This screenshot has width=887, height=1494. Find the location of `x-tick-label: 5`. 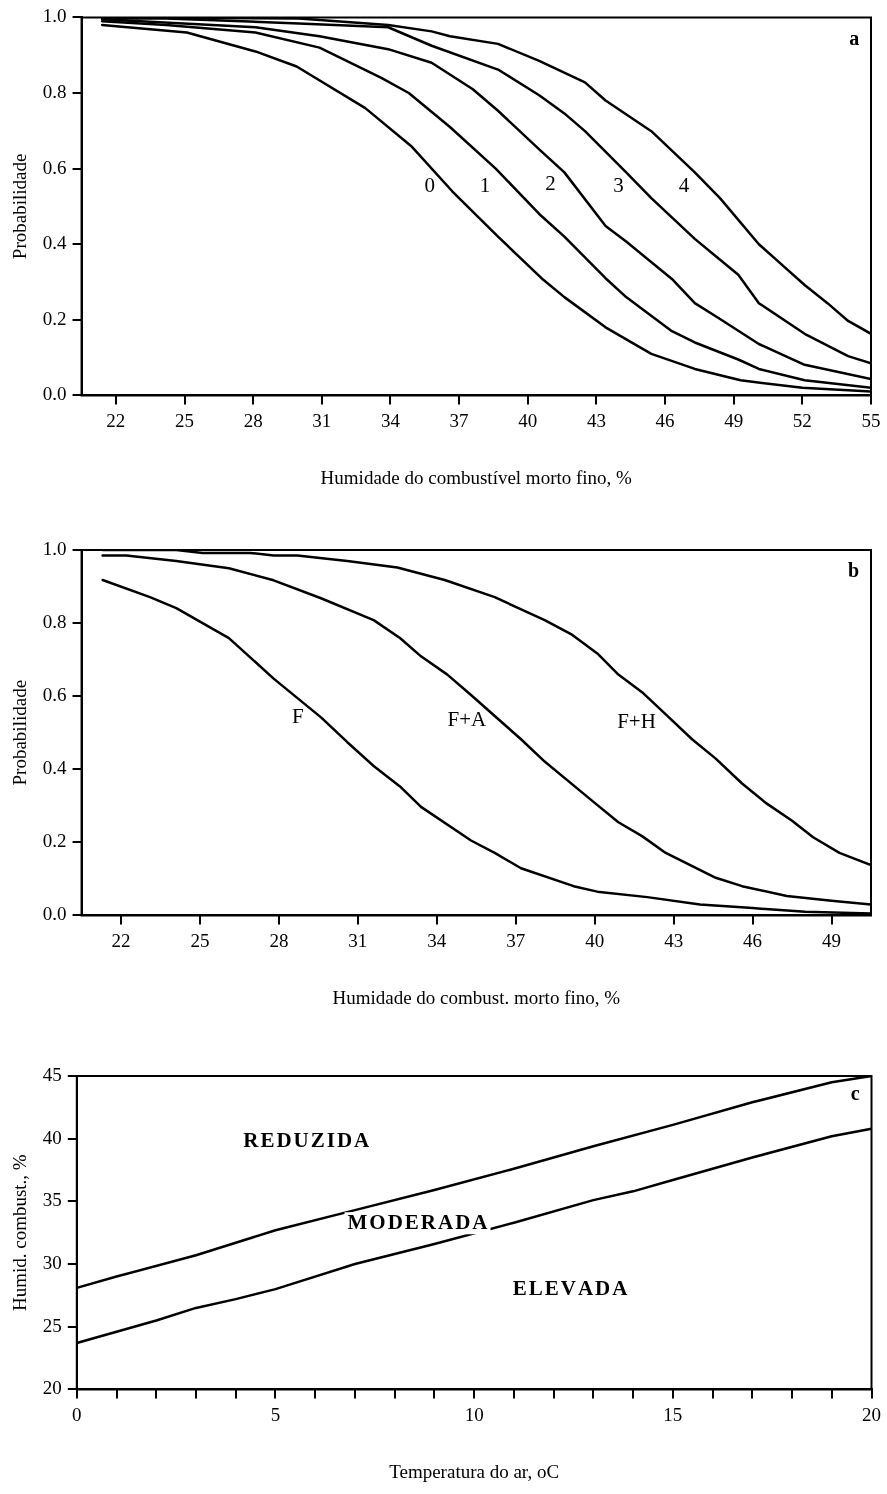

x-tick-label: 5 is located at coordinates (275, 1414).